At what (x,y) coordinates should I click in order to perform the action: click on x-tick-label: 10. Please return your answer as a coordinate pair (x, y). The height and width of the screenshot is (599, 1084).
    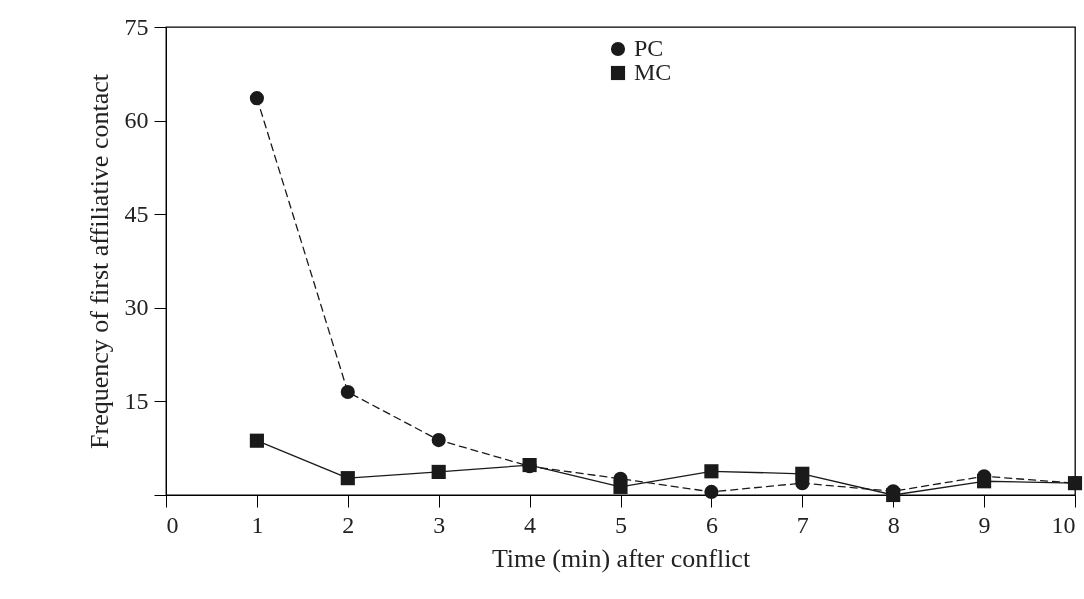
    Looking at the image, I should click on (1063, 524).